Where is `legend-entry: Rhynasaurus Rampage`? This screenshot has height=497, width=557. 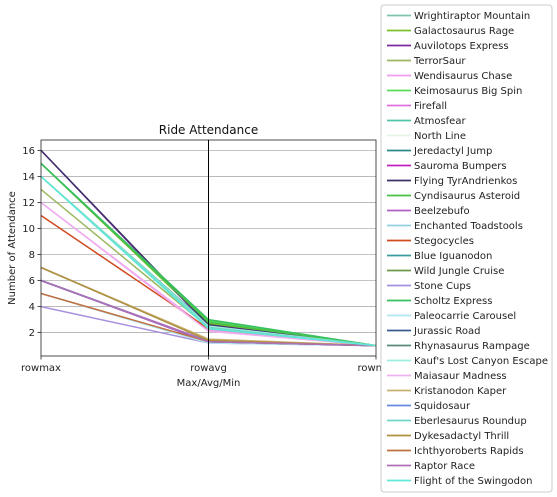 legend-entry: Rhynasaurus Rampage is located at coordinates (472, 346).